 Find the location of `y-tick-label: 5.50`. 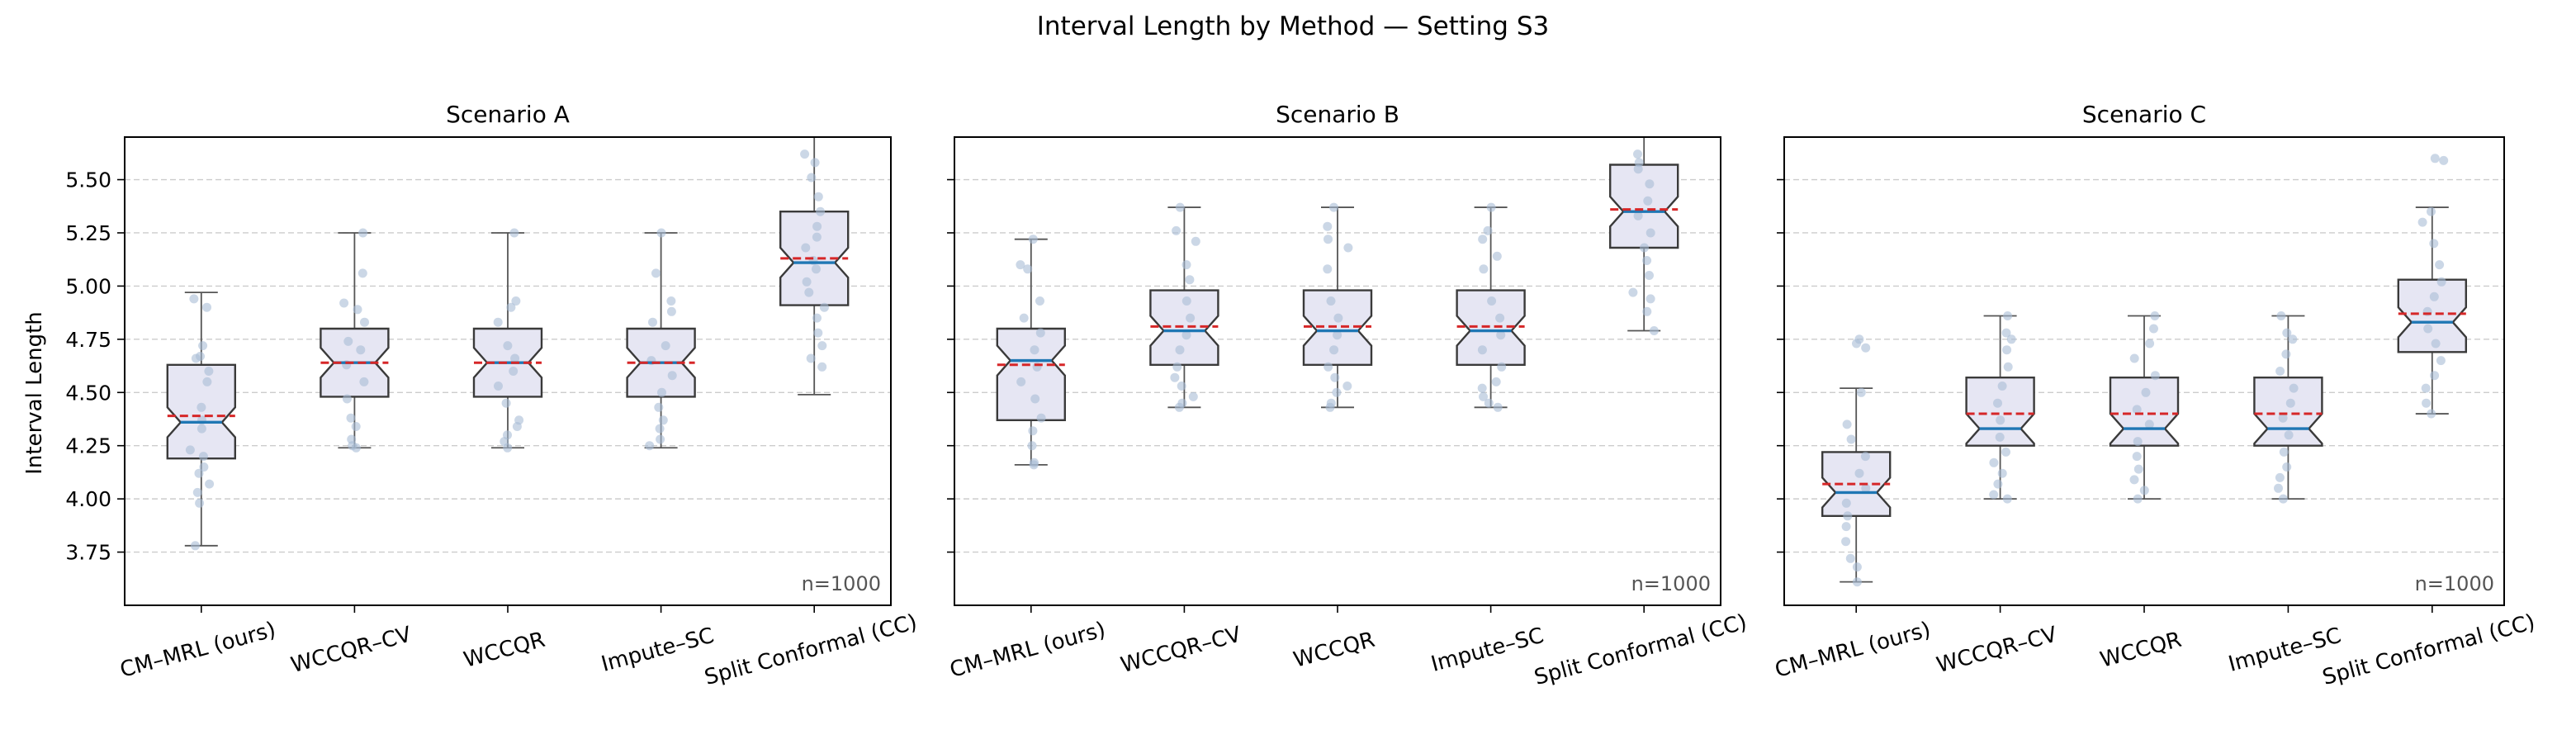

y-tick-label: 5.50 is located at coordinates (88, 180).